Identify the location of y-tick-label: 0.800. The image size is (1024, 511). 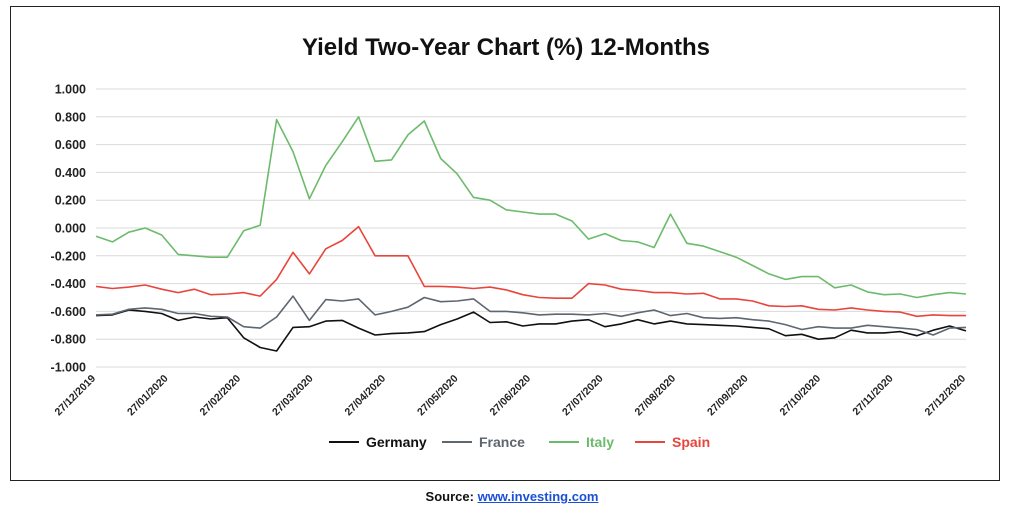
(70, 117).